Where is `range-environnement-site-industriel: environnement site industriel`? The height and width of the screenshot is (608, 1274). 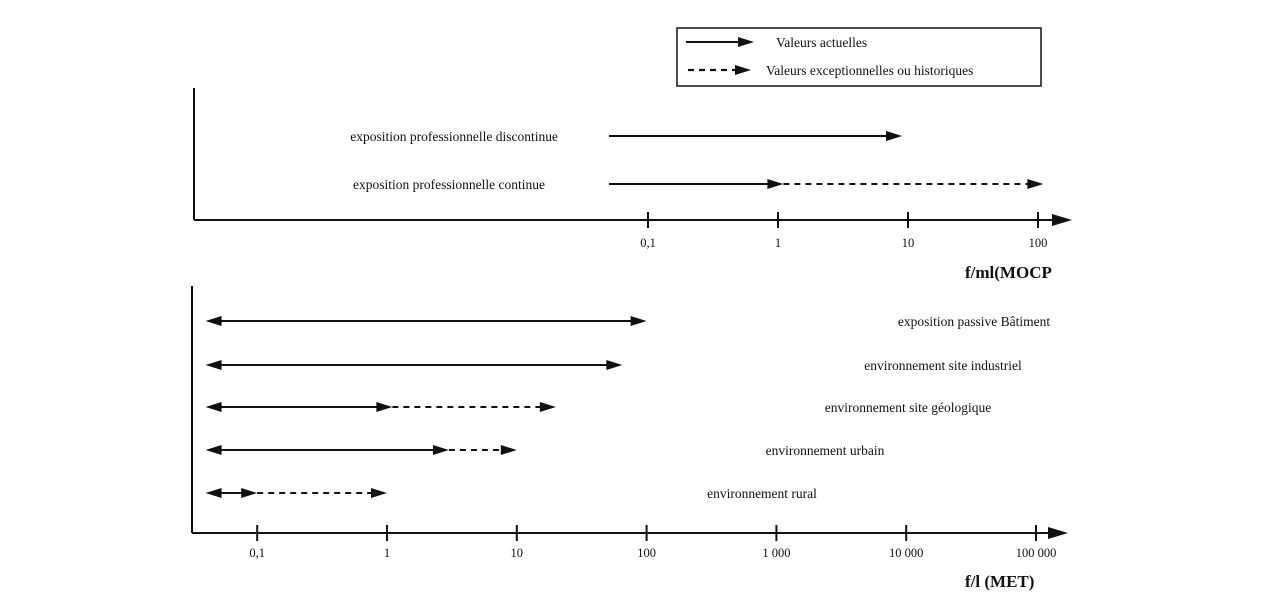 range-environnement-site-industriel: environnement site industriel is located at coordinates (613, 365).